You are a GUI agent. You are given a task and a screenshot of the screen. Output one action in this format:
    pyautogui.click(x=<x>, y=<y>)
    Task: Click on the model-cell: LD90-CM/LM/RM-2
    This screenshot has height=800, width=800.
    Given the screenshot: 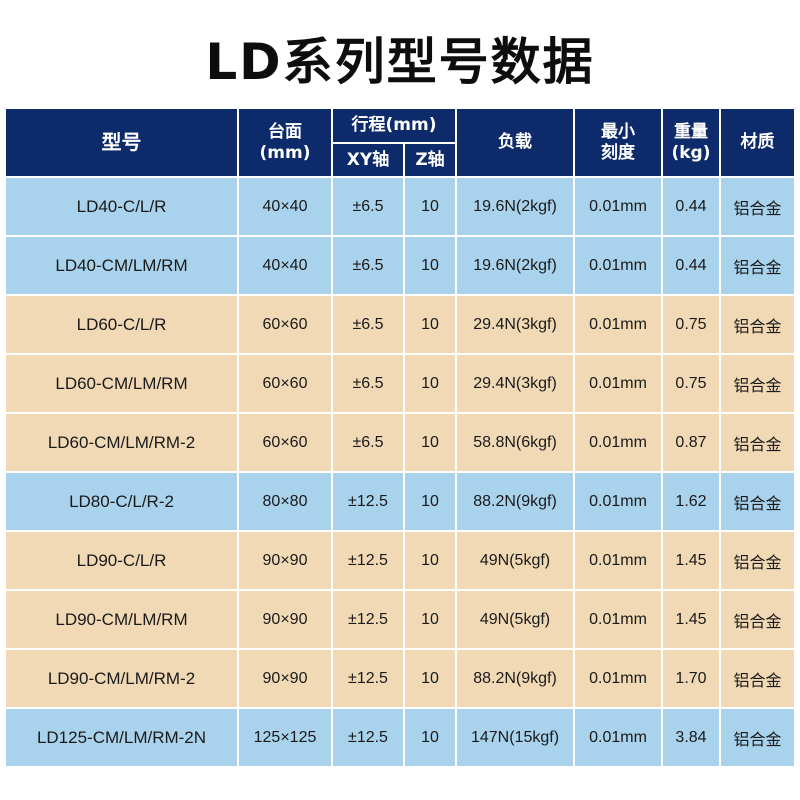 What is the action you would take?
    pyautogui.click(x=122, y=678)
    